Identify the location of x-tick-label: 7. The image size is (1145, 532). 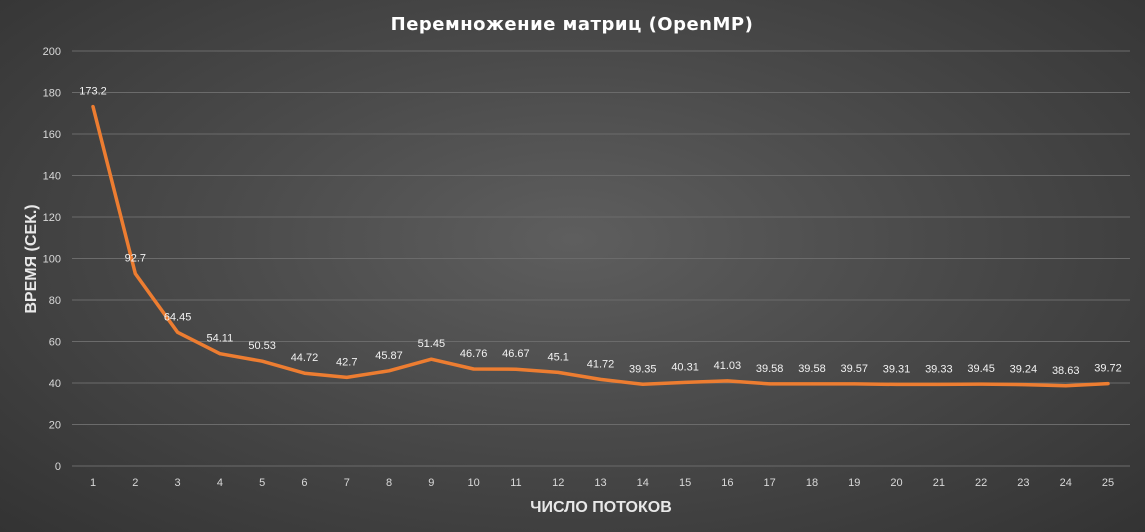
(347, 483).